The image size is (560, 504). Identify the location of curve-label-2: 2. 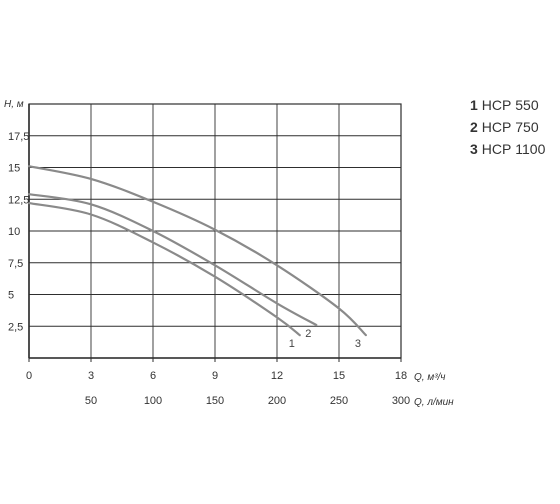
(308, 334).